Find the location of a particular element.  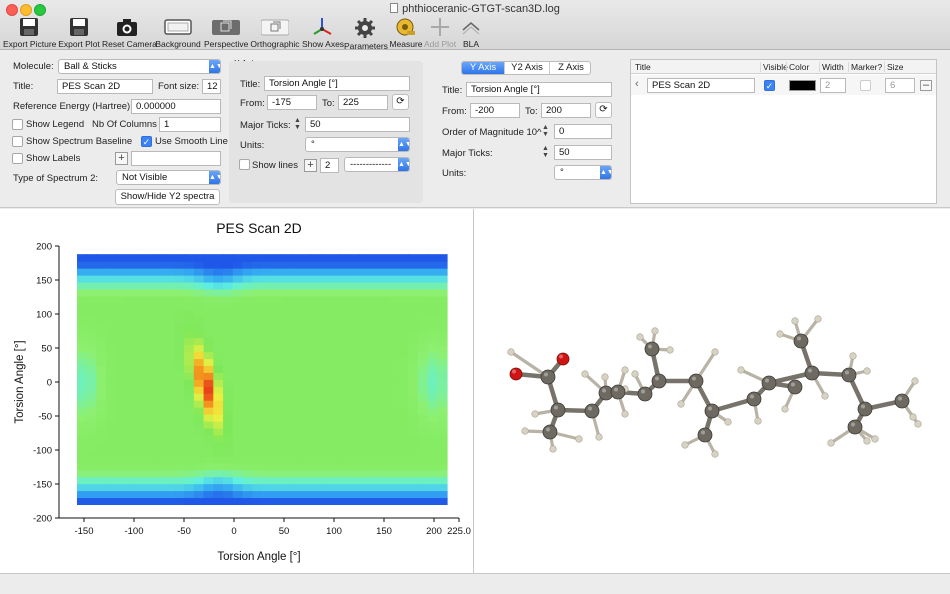

y-axis-title-input: Torsion Angle [°] is located at coordinates (539, 89).